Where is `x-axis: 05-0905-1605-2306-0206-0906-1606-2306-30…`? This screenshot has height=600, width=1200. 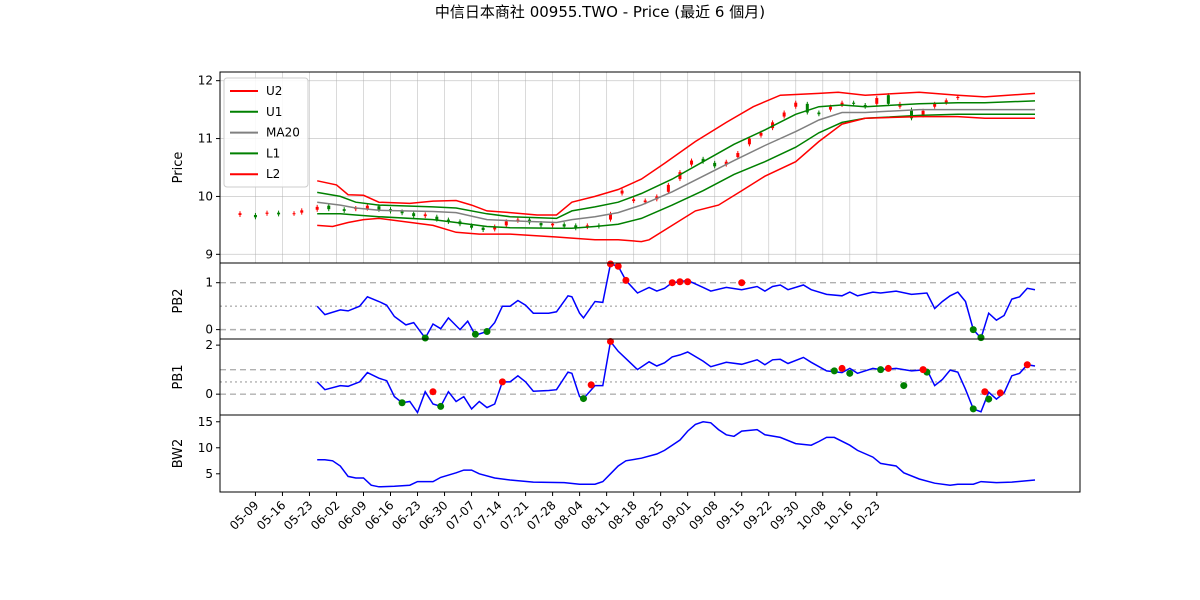 x-axis: 05-0905-1605-2306-0206-0906-1606-2306-30… is located at coordinates (555, 512).